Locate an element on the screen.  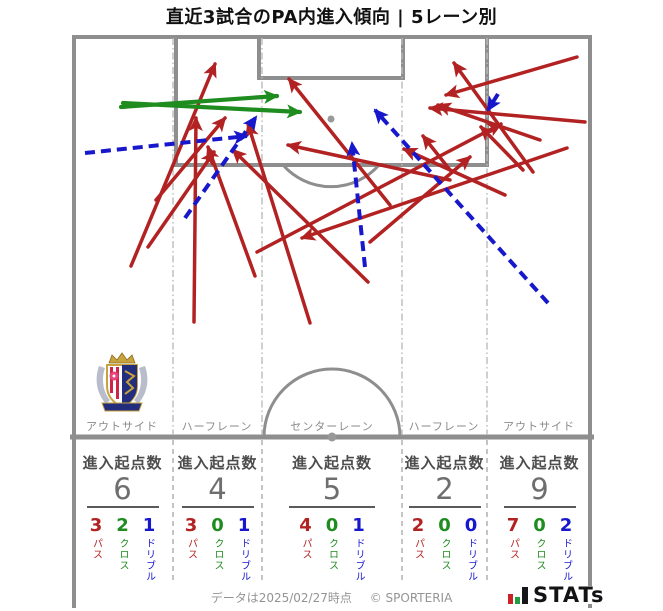
penalty-spot is located at coordinates (331, 119).